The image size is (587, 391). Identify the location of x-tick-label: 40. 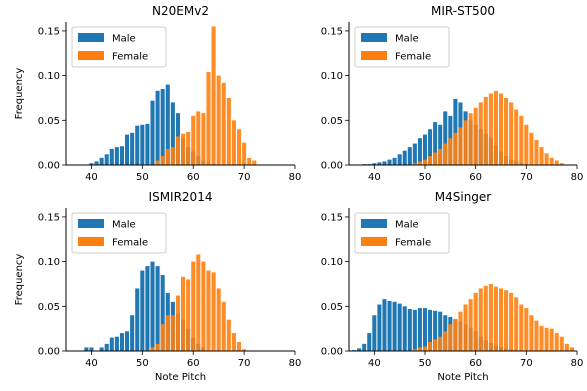
(91, 177).